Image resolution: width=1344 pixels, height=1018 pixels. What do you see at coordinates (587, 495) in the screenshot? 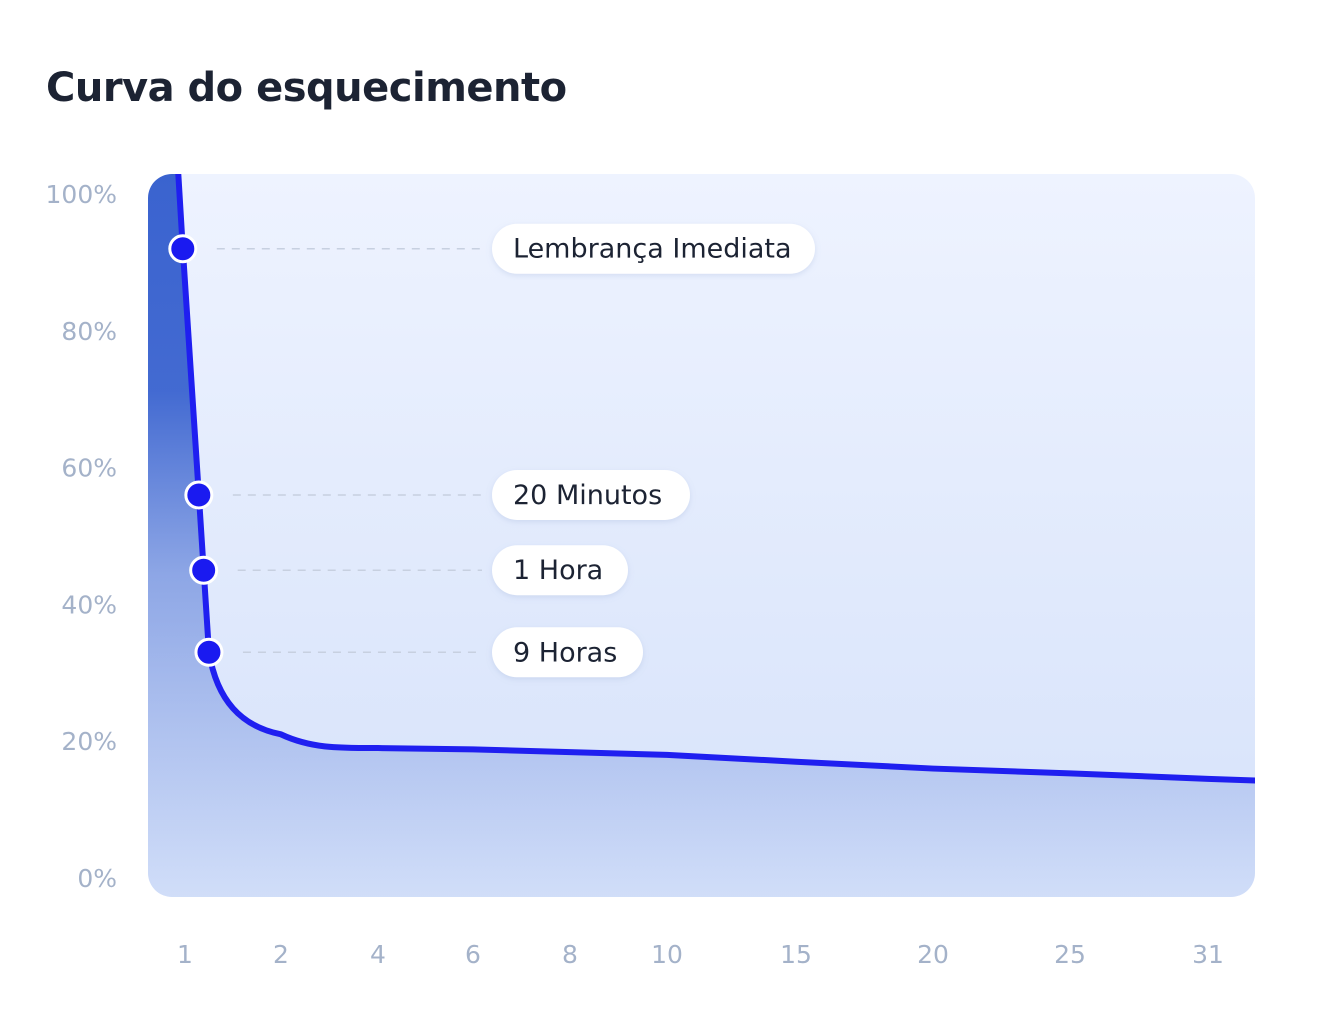
I see `annotation-label: 20 Minutos` at bounding box center [587, 495].